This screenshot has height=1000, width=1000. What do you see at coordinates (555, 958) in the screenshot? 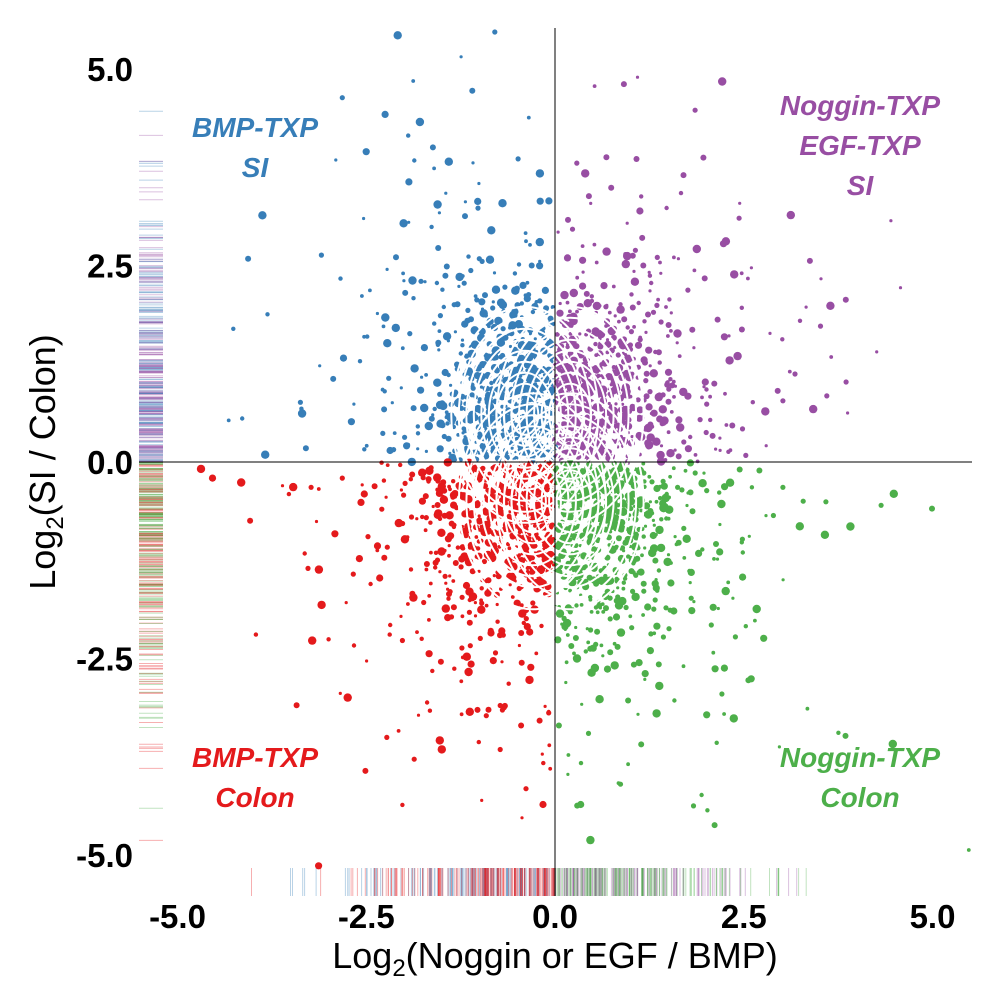
I see `x-axis-title: Log2(Noggin or EGF / BMP)` at bounding box center [555, 958].